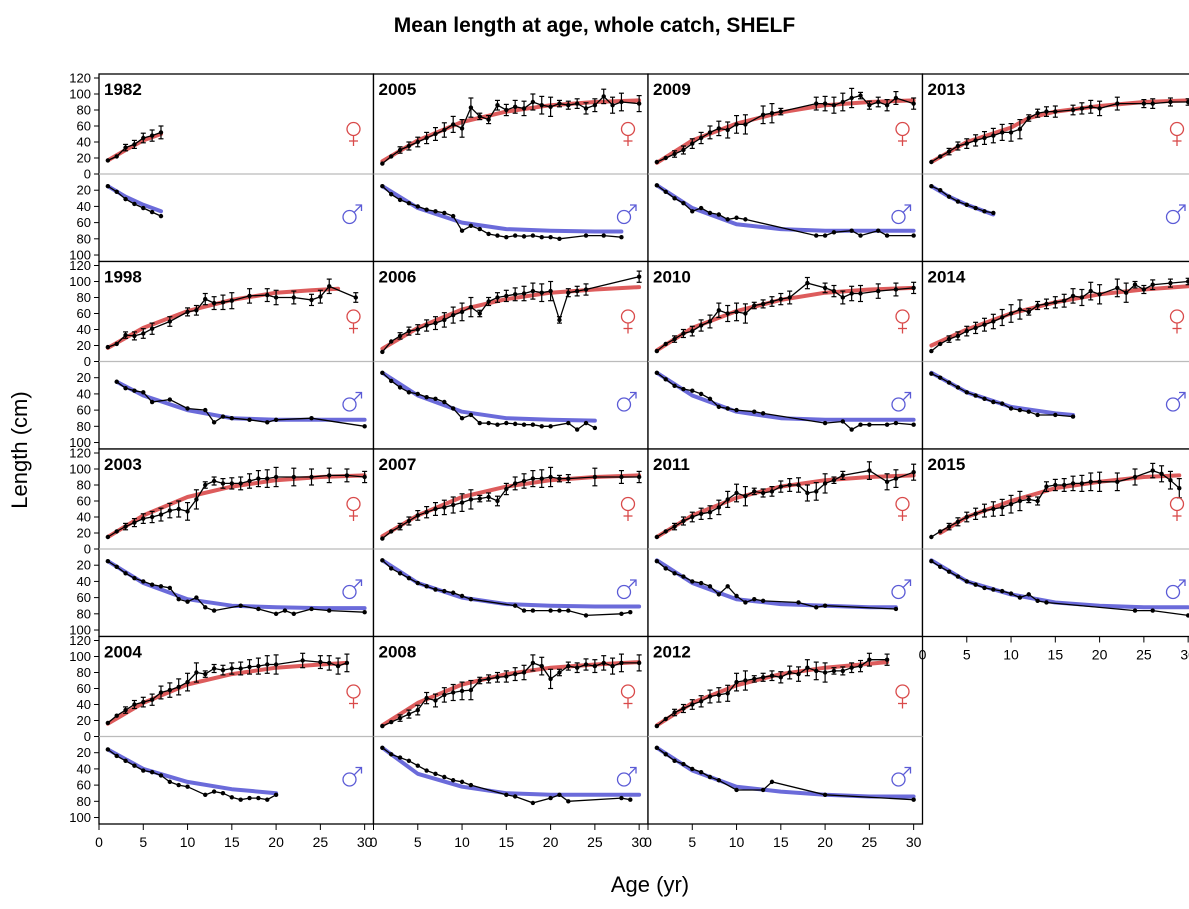  Describe the element at coordinates (633, 395) in the screenshot. I see `male-symbol-arrowhead` at that location.